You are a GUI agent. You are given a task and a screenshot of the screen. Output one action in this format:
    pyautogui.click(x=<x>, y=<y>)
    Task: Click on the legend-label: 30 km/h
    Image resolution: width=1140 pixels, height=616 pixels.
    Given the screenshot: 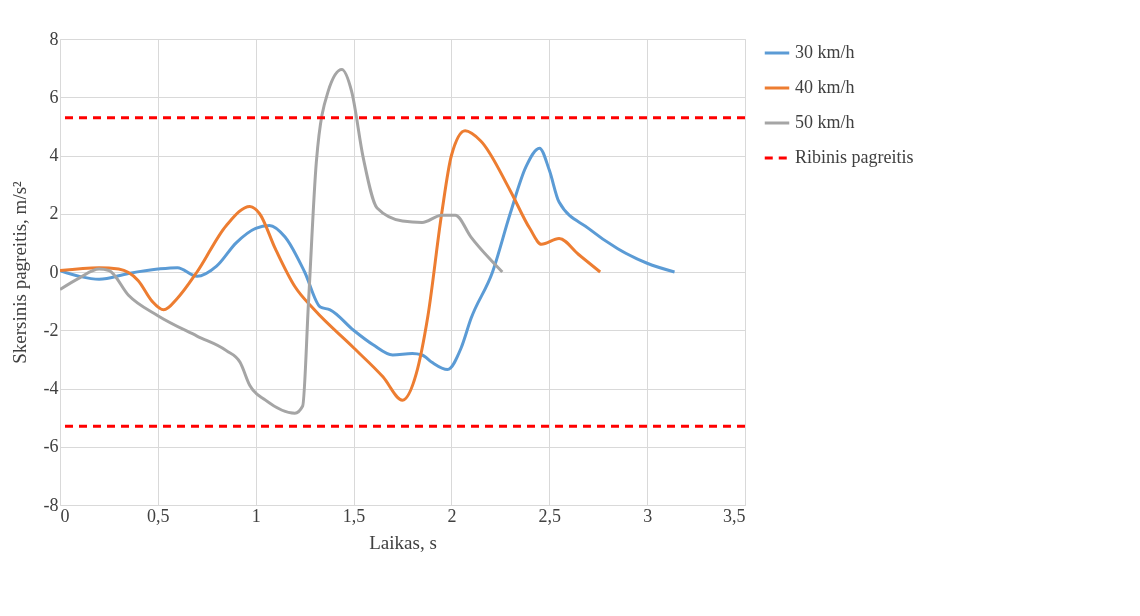 What is the action you would take?
    pyautogui.click(x=825, y=52)
    